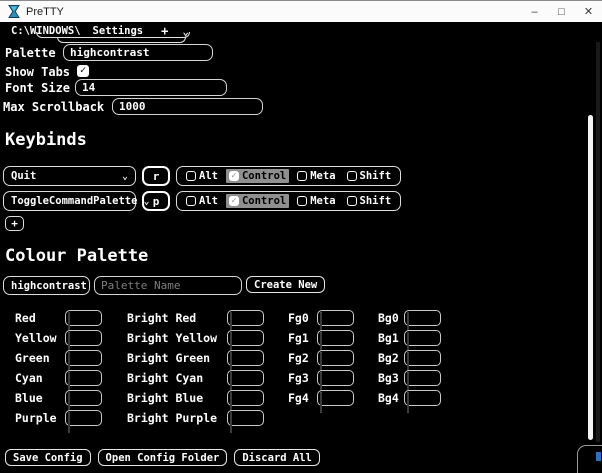 This screenshot has height=473, width=602. What do you see at coordinates (14, 223) in the screenshot?
I see `add-keybind-button: +` at bounding box center [14, 223].